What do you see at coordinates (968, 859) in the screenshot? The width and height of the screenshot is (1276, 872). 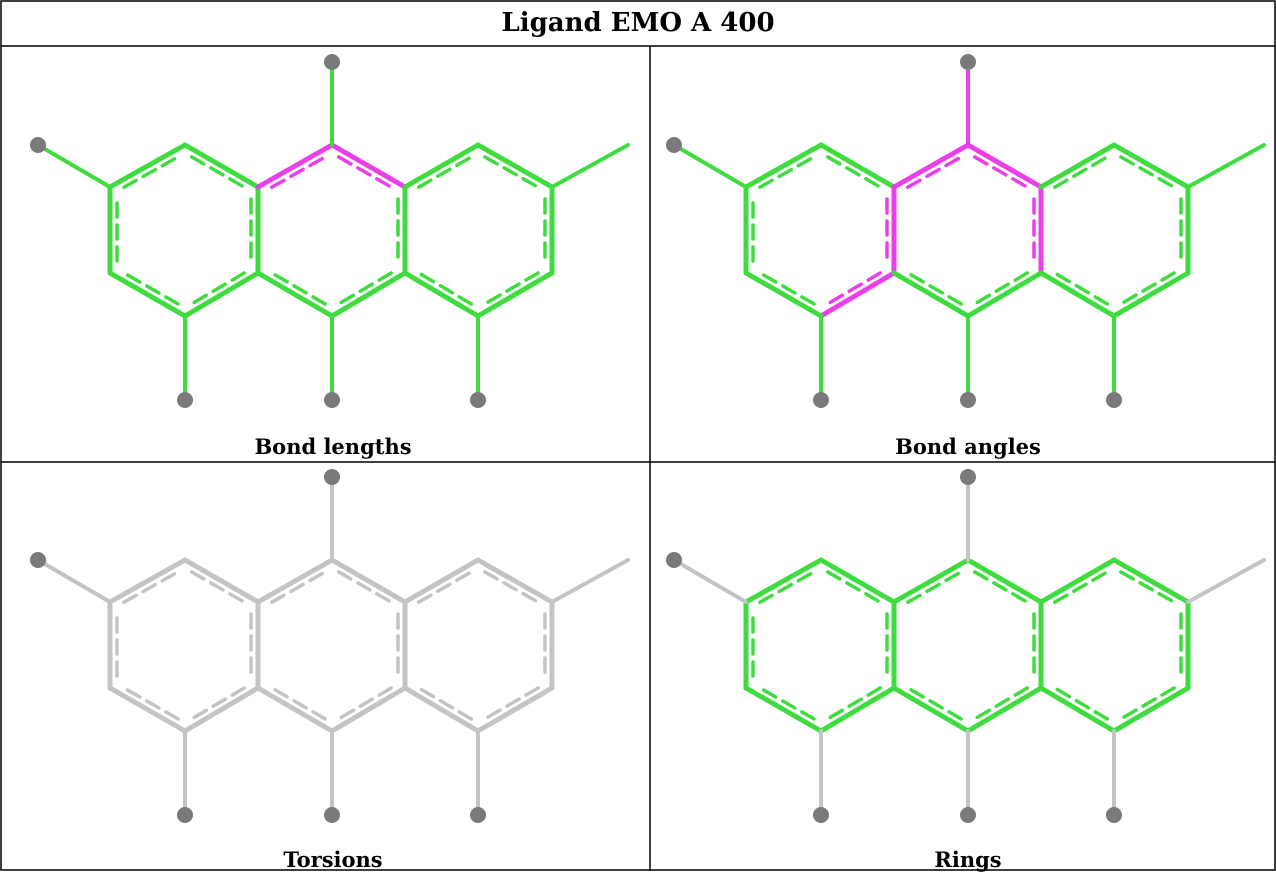 I see `panel-caption-rings: Rings` at bounding box center [968, 859].